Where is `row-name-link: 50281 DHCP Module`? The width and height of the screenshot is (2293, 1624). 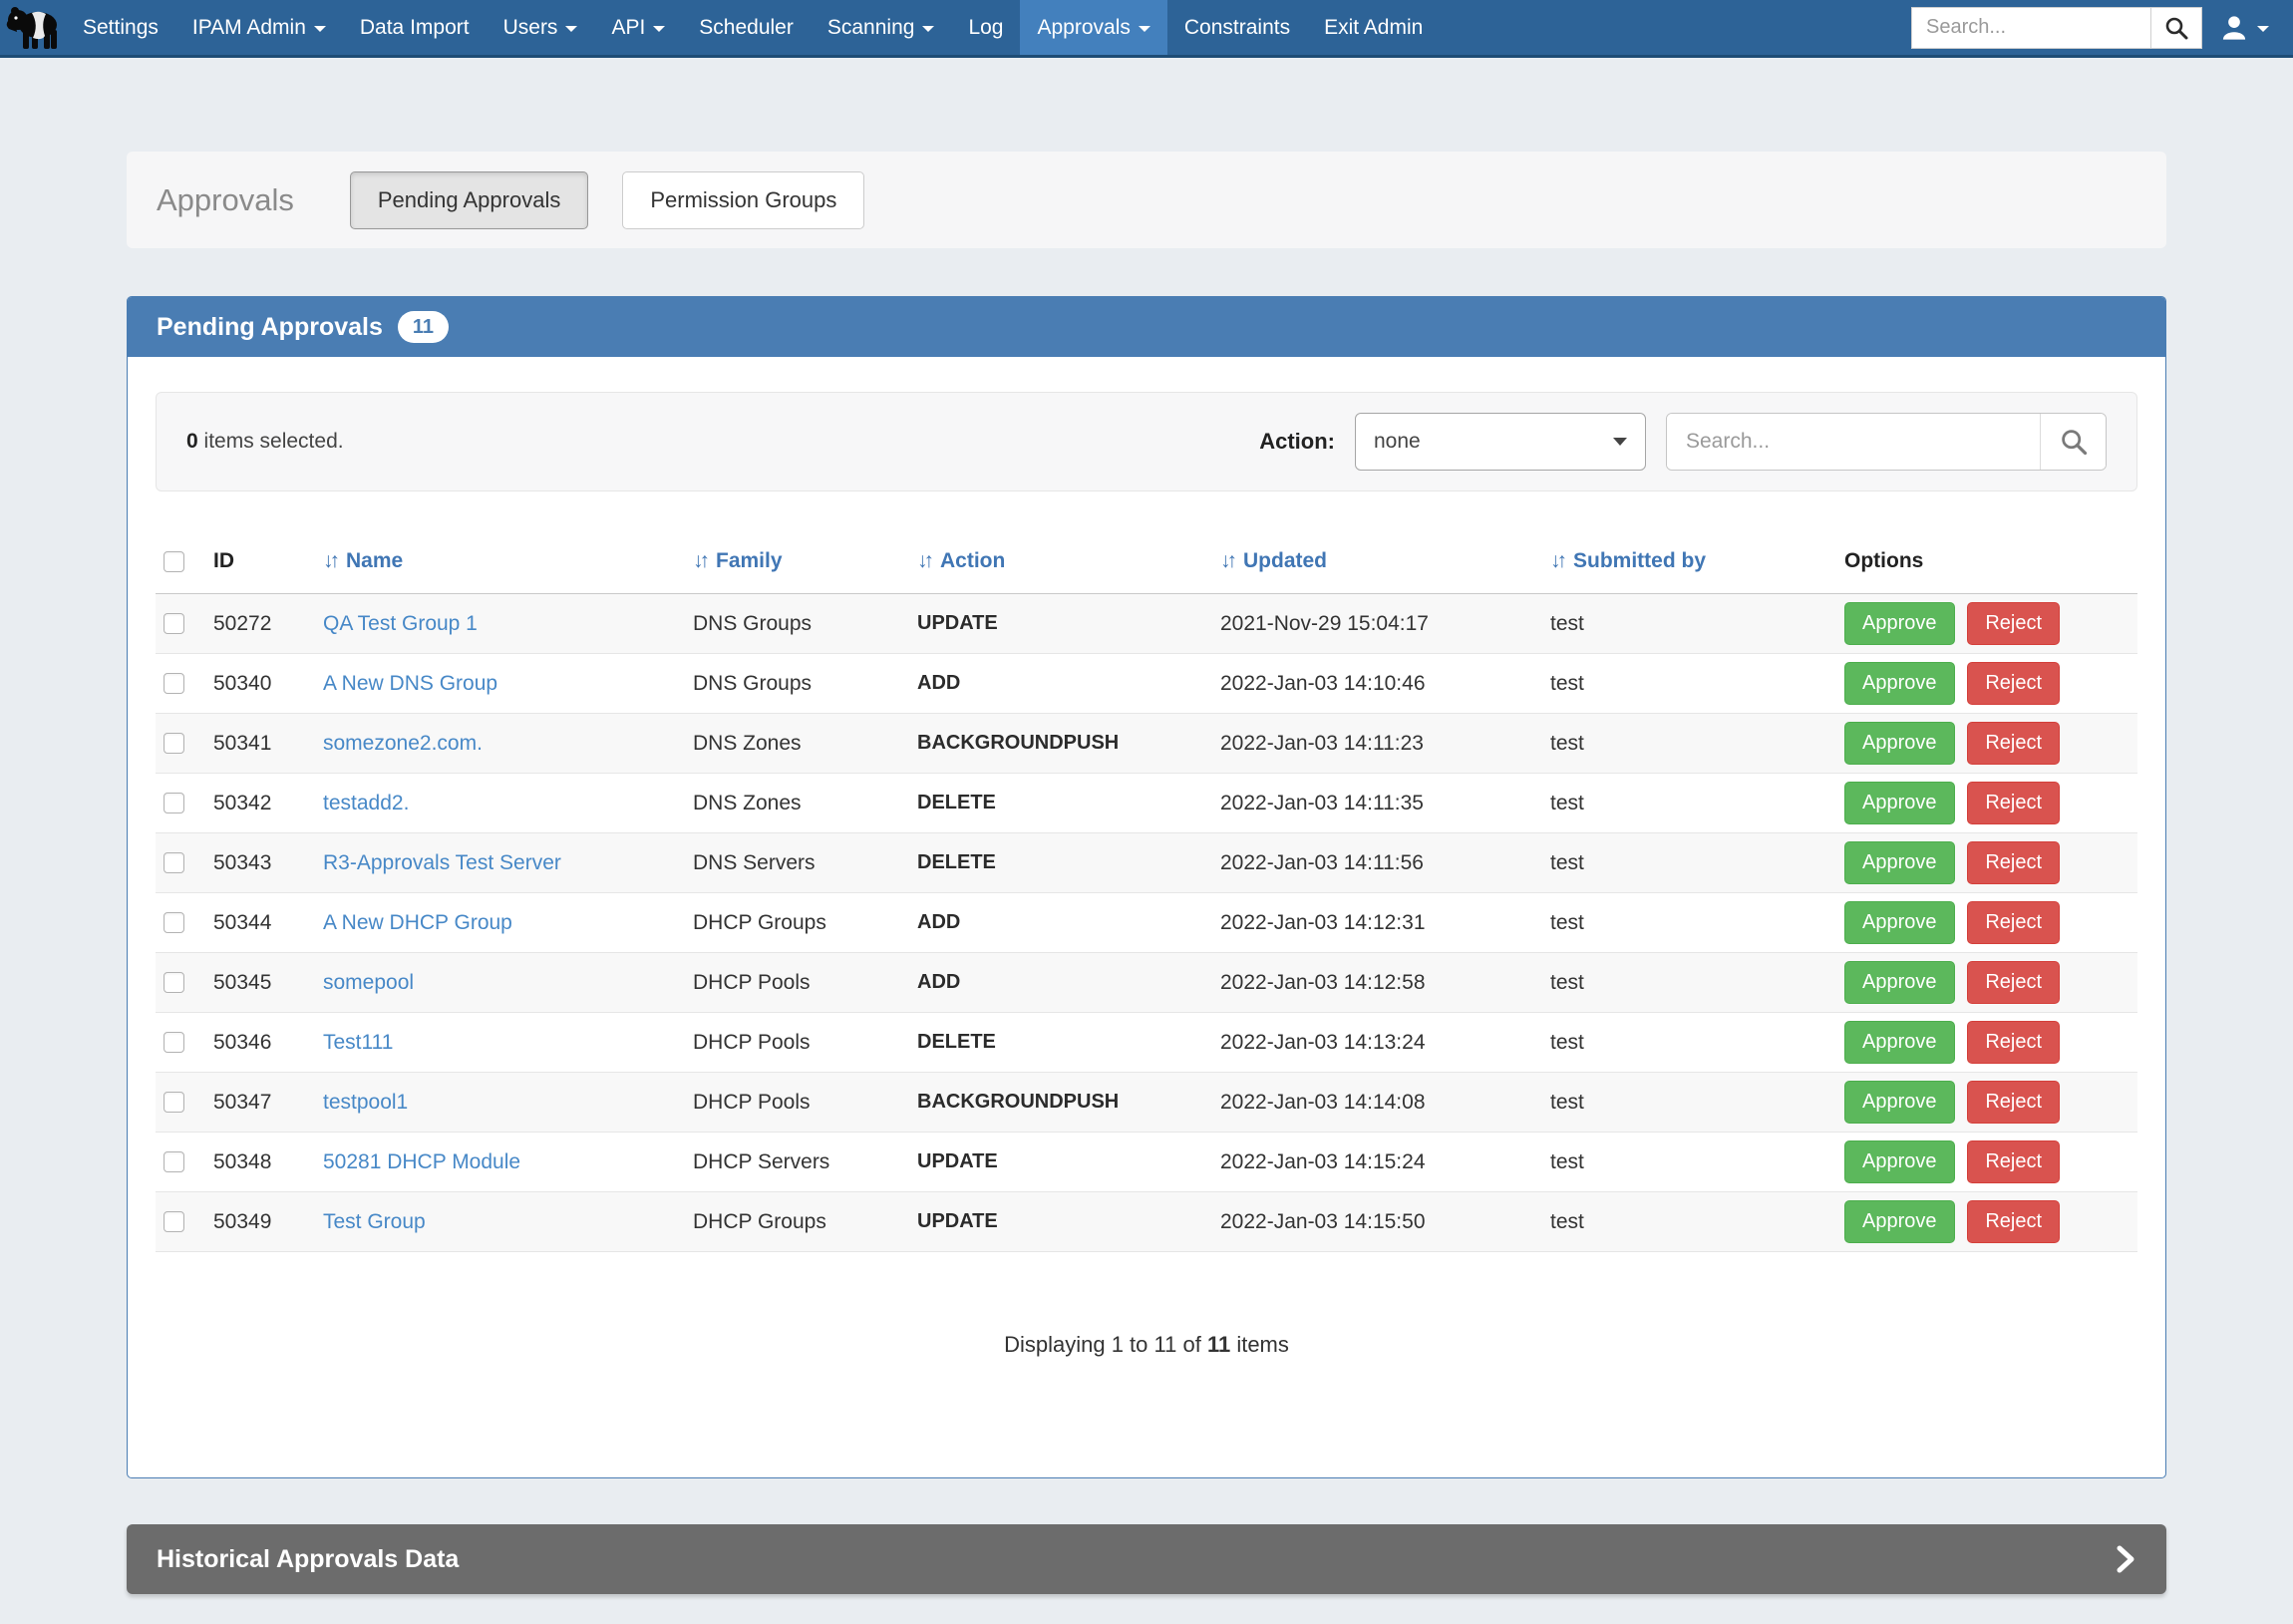
row-name-link: 50281 DHCP Module is located at coordinates (422, 1161).